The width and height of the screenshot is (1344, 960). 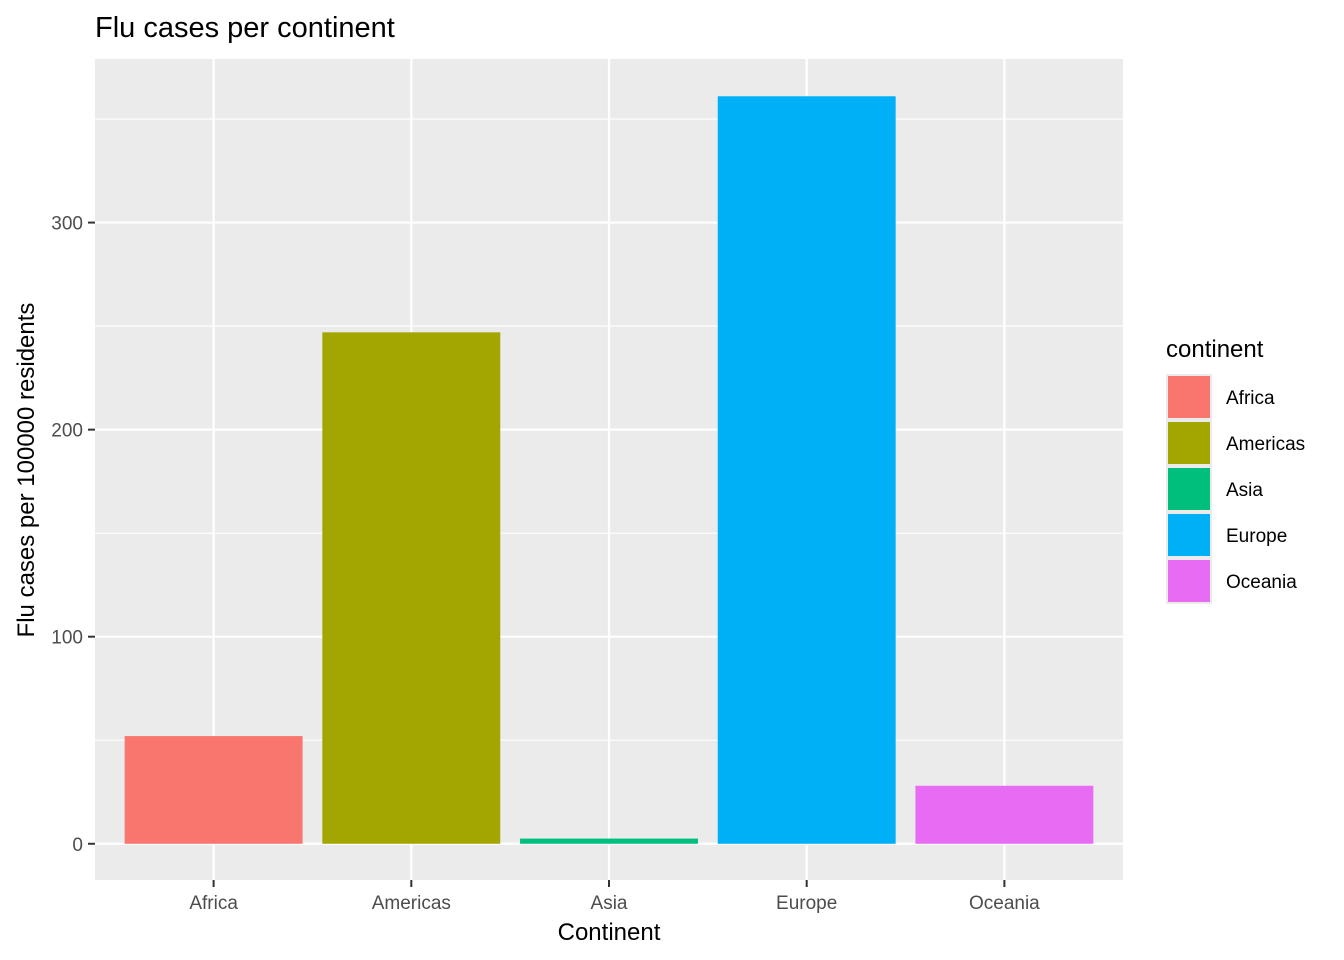 What do you see at coordinates (1250, 398) in the screenshot?
I see `legend-label: Africa` at bounding box center [1250, 398].